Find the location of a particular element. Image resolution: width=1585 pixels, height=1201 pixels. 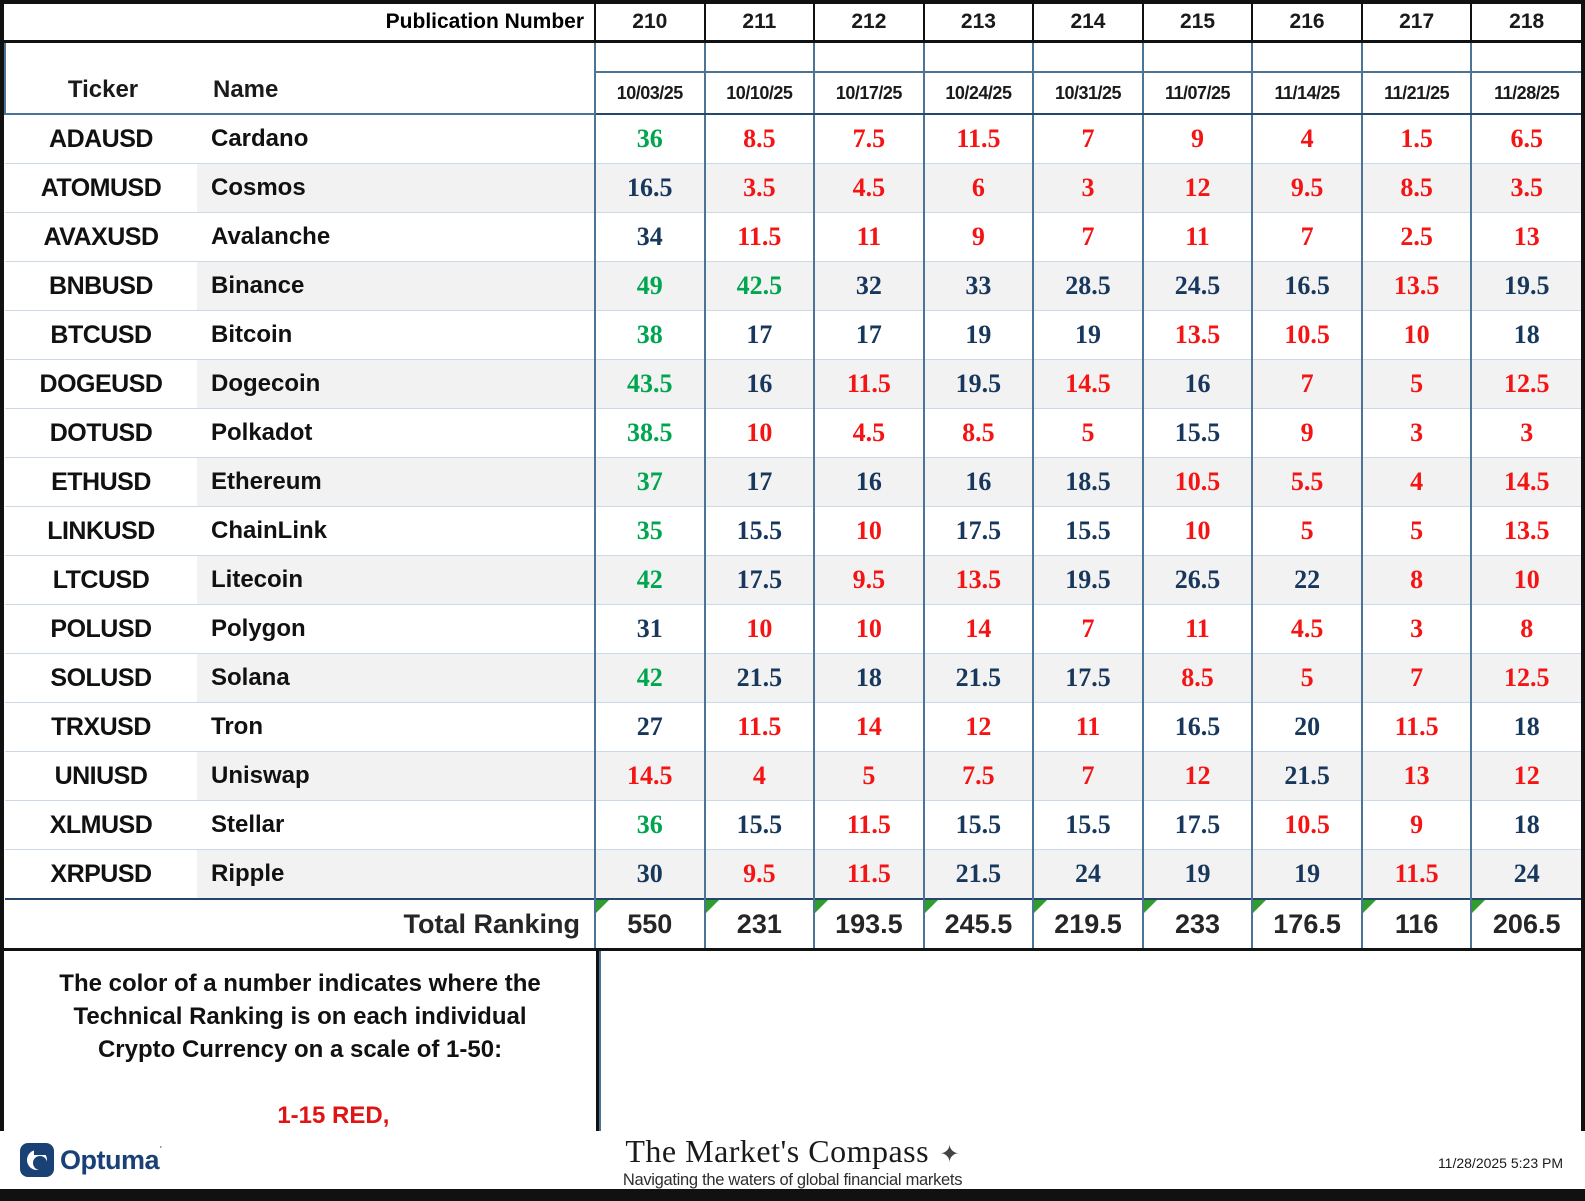

ticker-cell: AVAXUSD is located at coordinates (101, 237).